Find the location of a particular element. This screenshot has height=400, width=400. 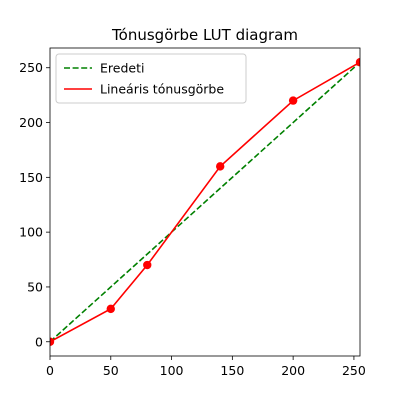

y-tick-label: 100 is located at coordinates (31, 232).